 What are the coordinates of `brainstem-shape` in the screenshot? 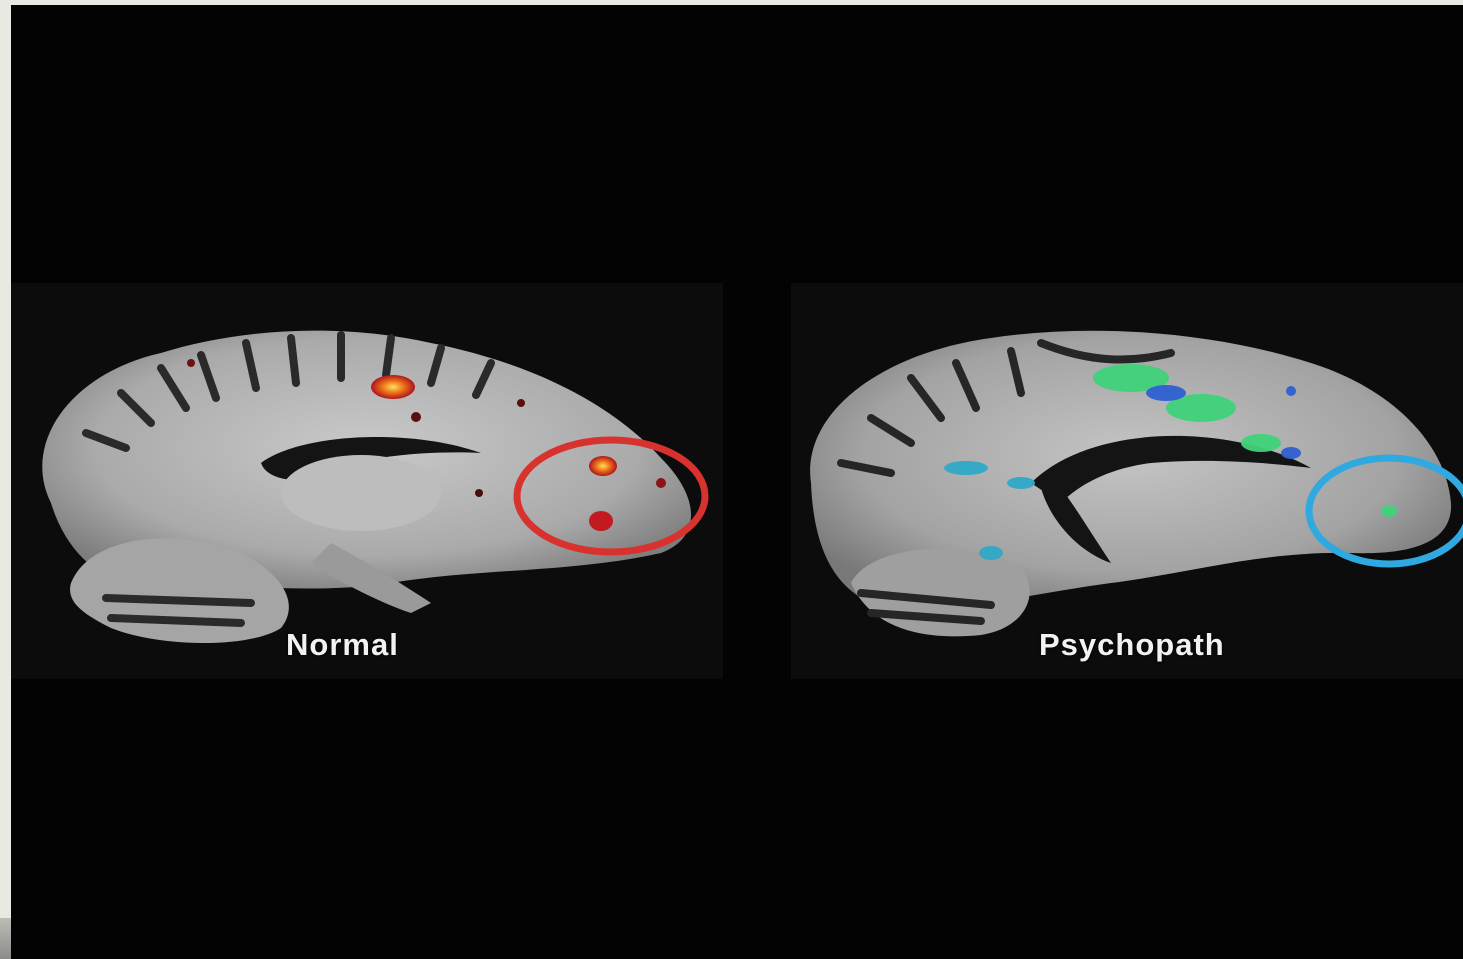 It's located at (371, 578).